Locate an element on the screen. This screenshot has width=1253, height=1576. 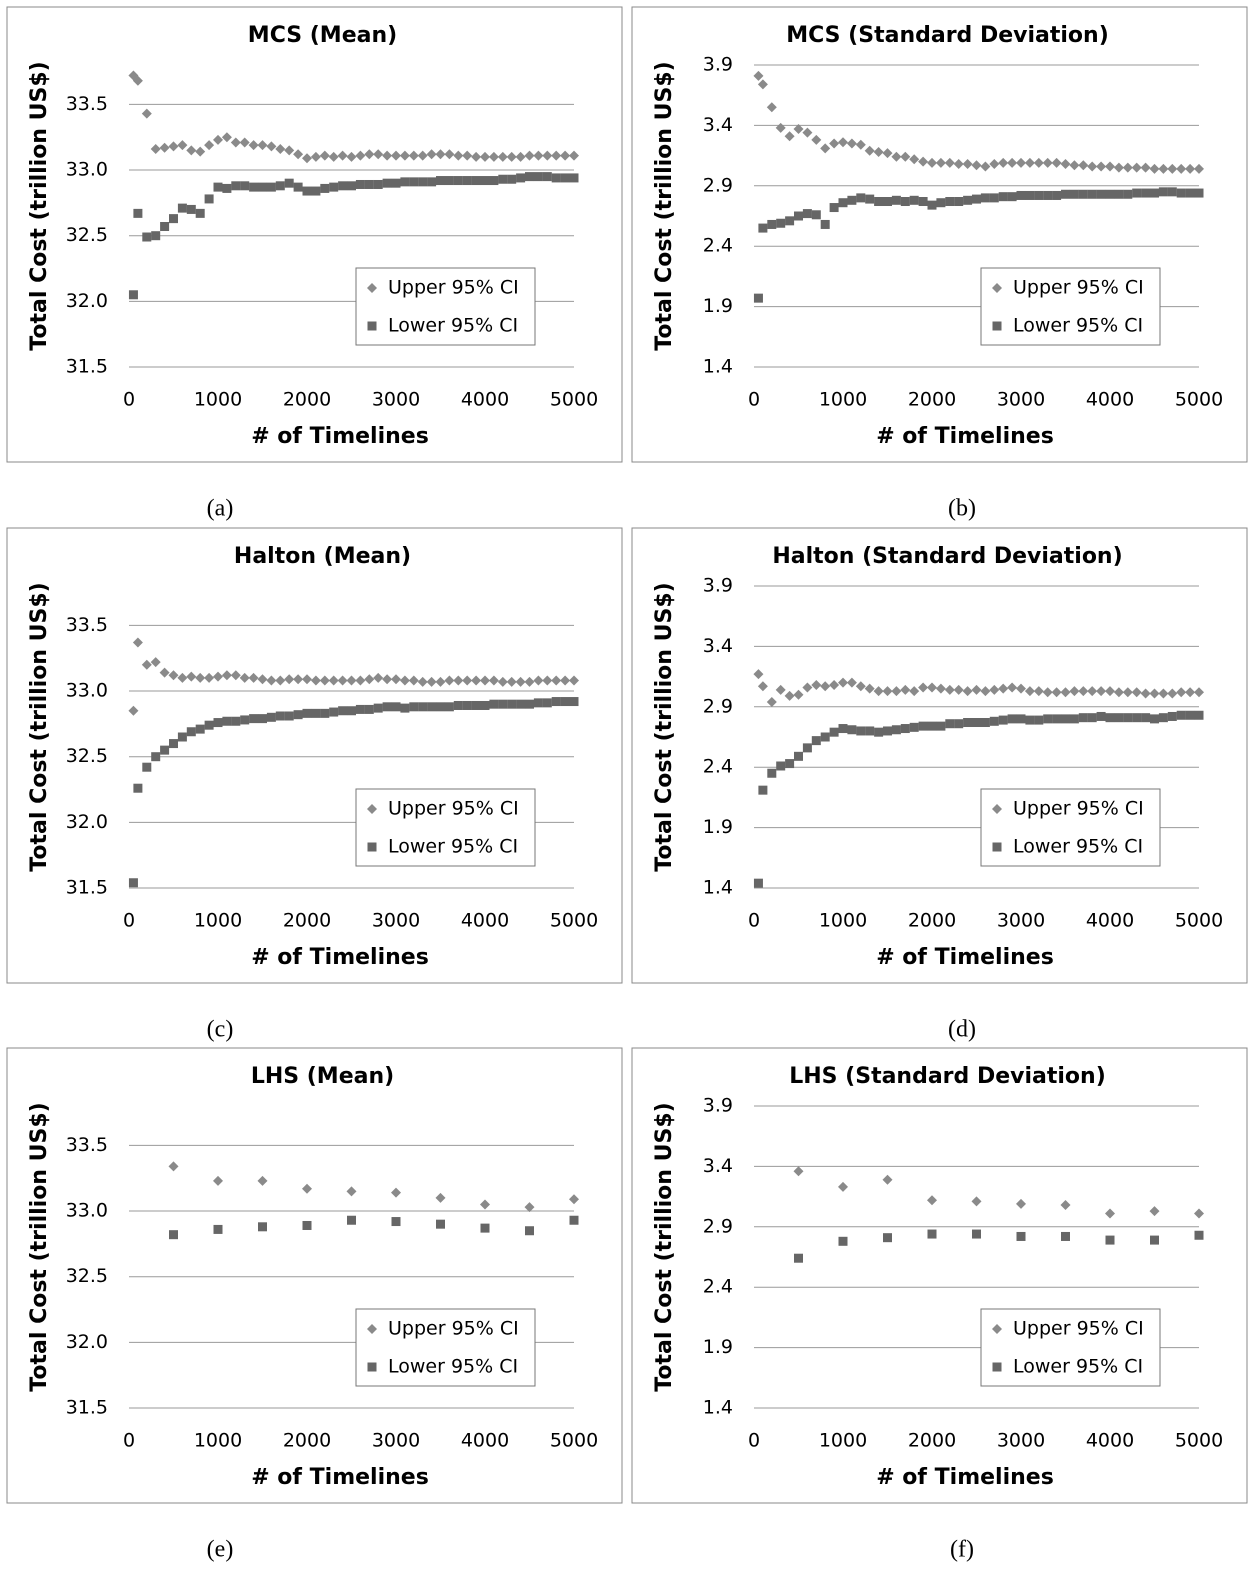
y-tick-label: 2.9 is located at coordinates (718, 185).